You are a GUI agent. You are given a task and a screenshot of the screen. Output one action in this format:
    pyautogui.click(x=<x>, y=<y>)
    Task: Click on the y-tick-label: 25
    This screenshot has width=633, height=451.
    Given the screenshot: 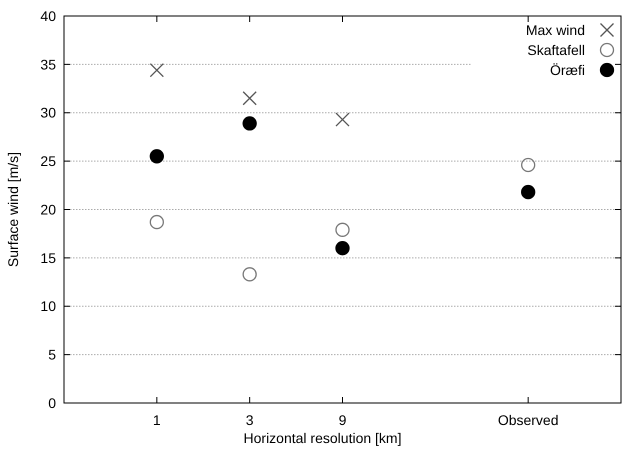 What is the action you would take?
    pyautogui.click(x=48, y=161)
    